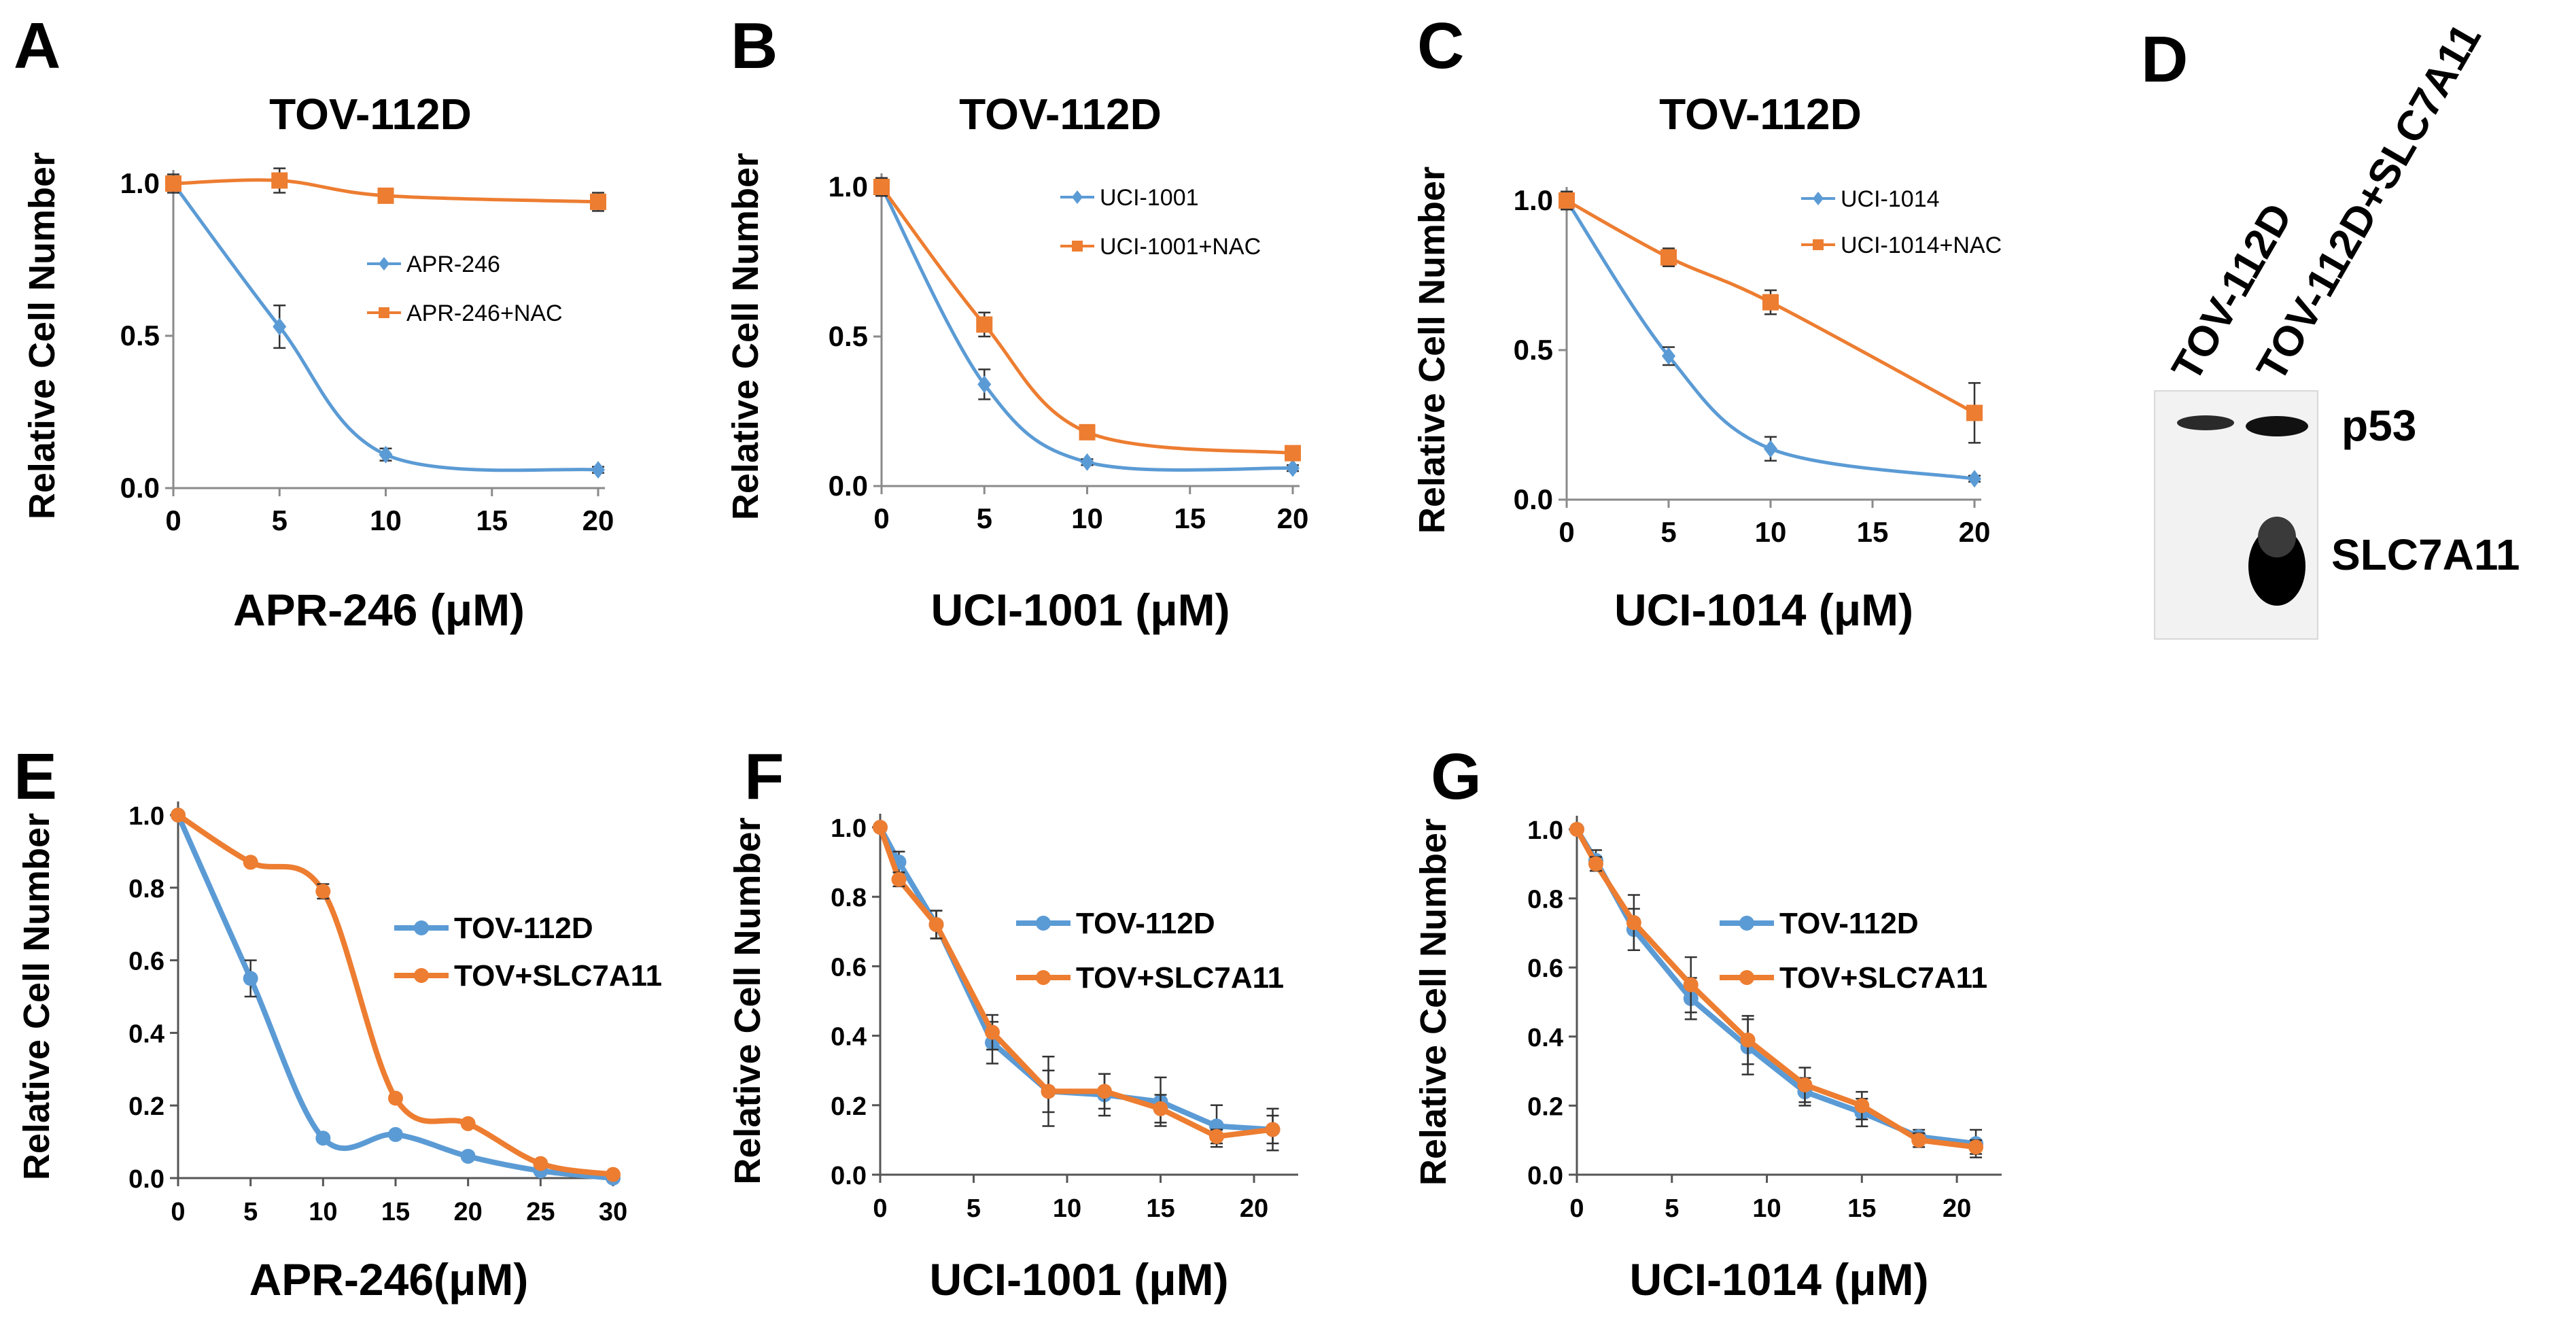 The height and width of the screenshot is (1329, 2576). What do you see at coordinates (613, 1212) in the screenshot?
I see `x-tick-label: 30` at bounding box center [613, 1212].